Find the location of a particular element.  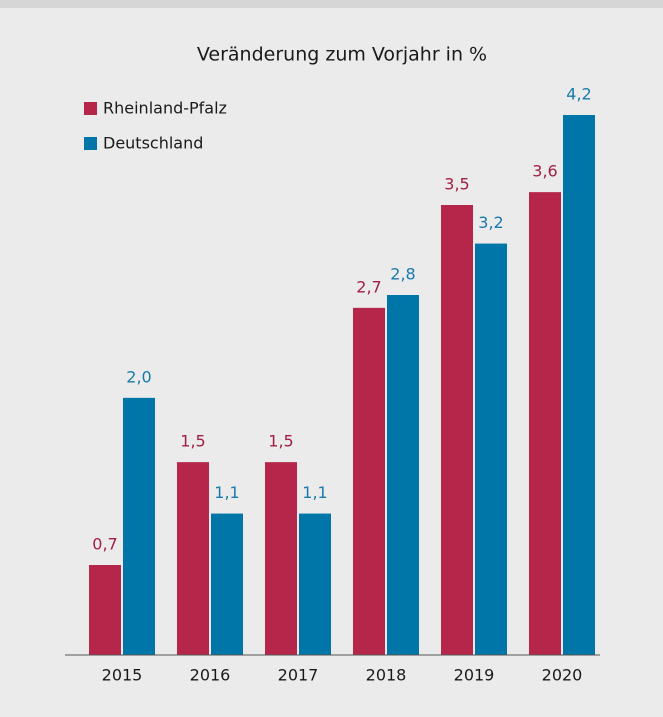

x-tick-label: 2015 is located at coordinates (122, 675).